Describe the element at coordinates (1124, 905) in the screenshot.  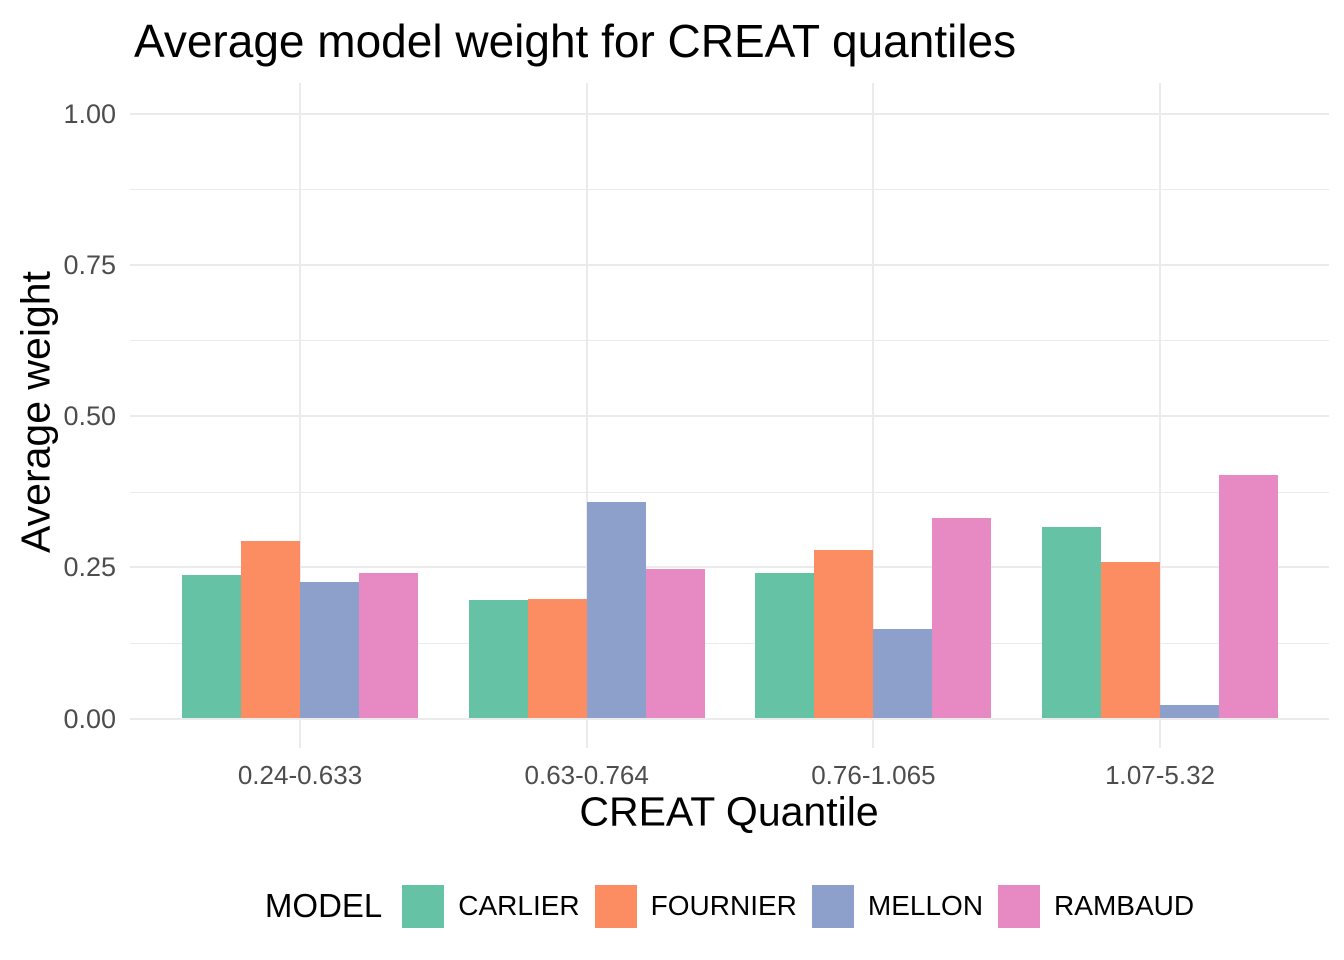
I see `legend-label-rambaud: RAMBAUD` at that location.